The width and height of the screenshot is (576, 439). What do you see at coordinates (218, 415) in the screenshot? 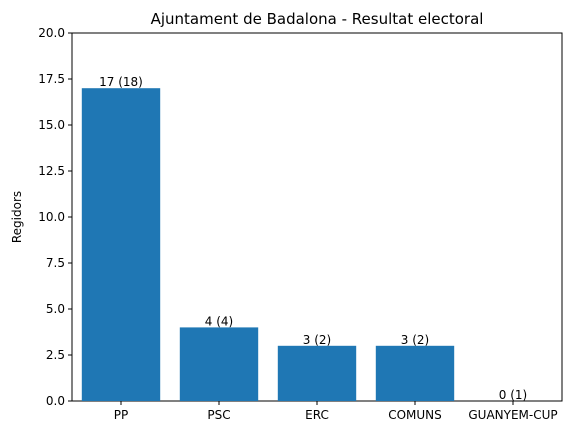
I see `x-tick-label: PSC` at bounding box center [218, 415].